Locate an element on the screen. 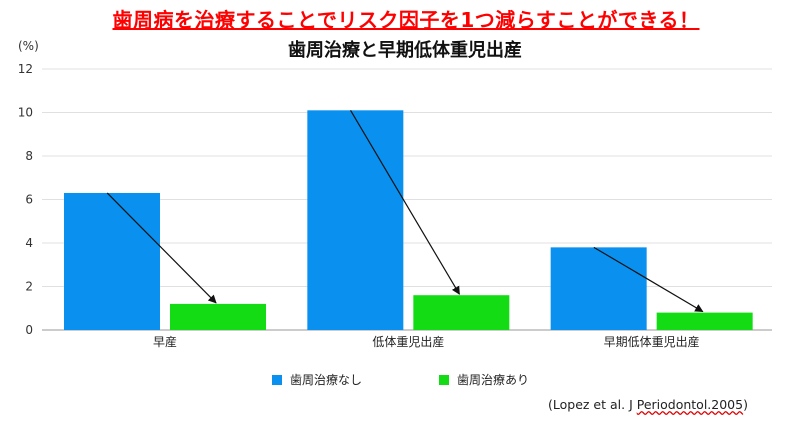 This screenshot has width=812, height=432. citation-journal: Periodontol.2005 is located at coordinates (690, 404).